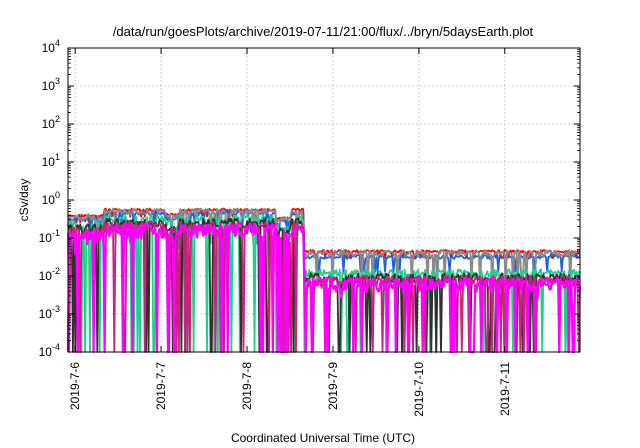 The height and width of the screenshot is (448, 640). I want to click on y-tick-label: 10², so click(51, 122).